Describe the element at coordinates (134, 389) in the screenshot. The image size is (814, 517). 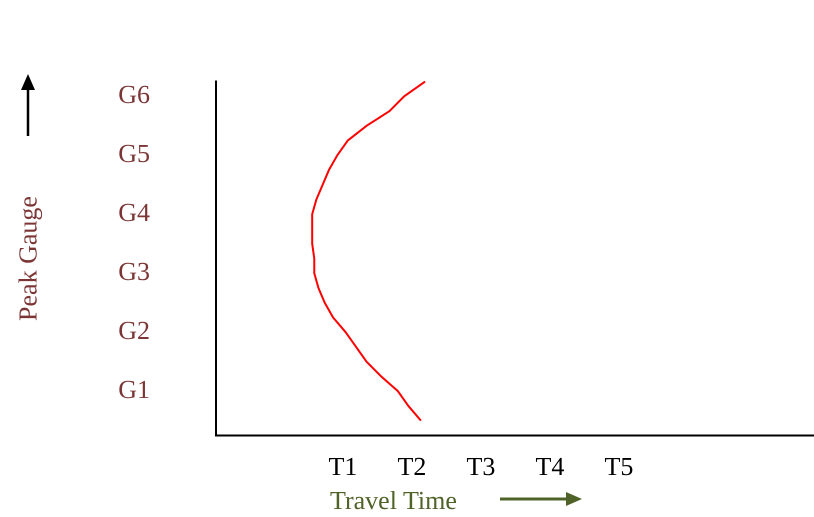
I see `y-tick-label: G1` at that location.